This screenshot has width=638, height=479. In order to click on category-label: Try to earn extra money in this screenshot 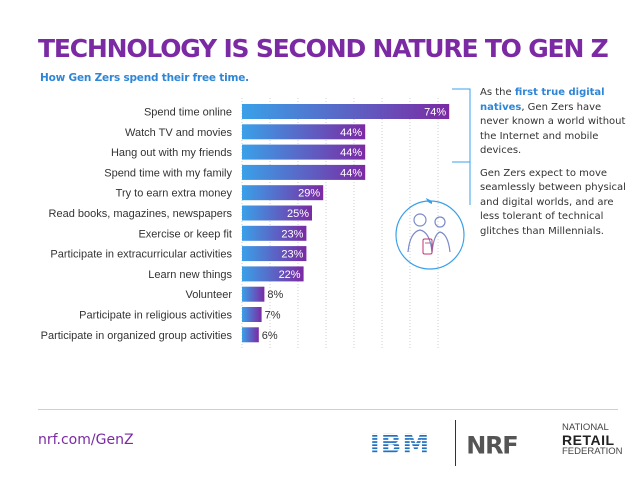, I will do `click(174, 194)`.